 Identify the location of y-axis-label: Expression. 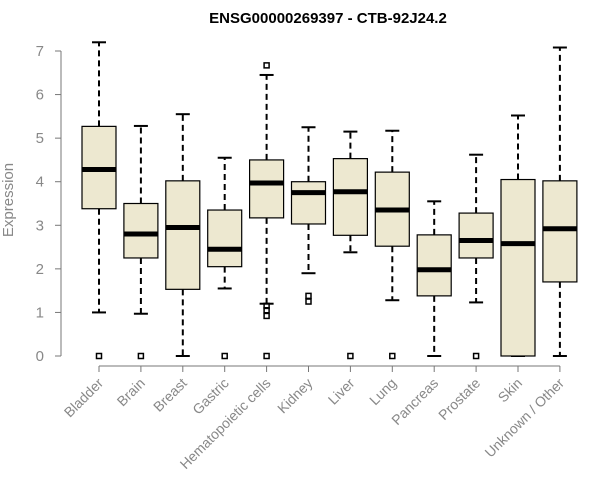
(8, 200).